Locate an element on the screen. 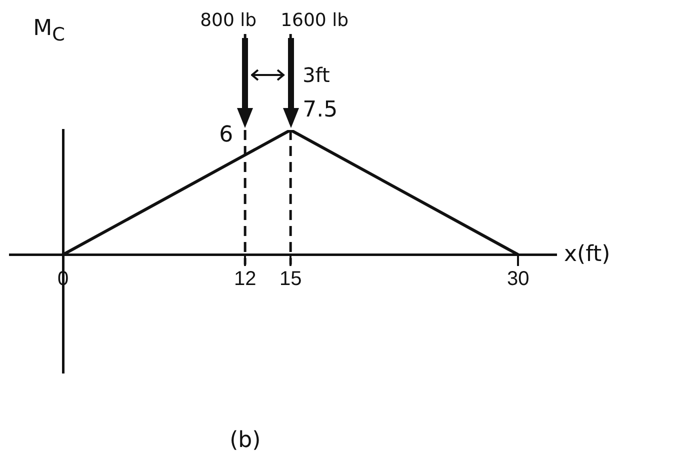 The image size is (686, 463). x-tick-label: 15 is located at coordinates (290, 279).